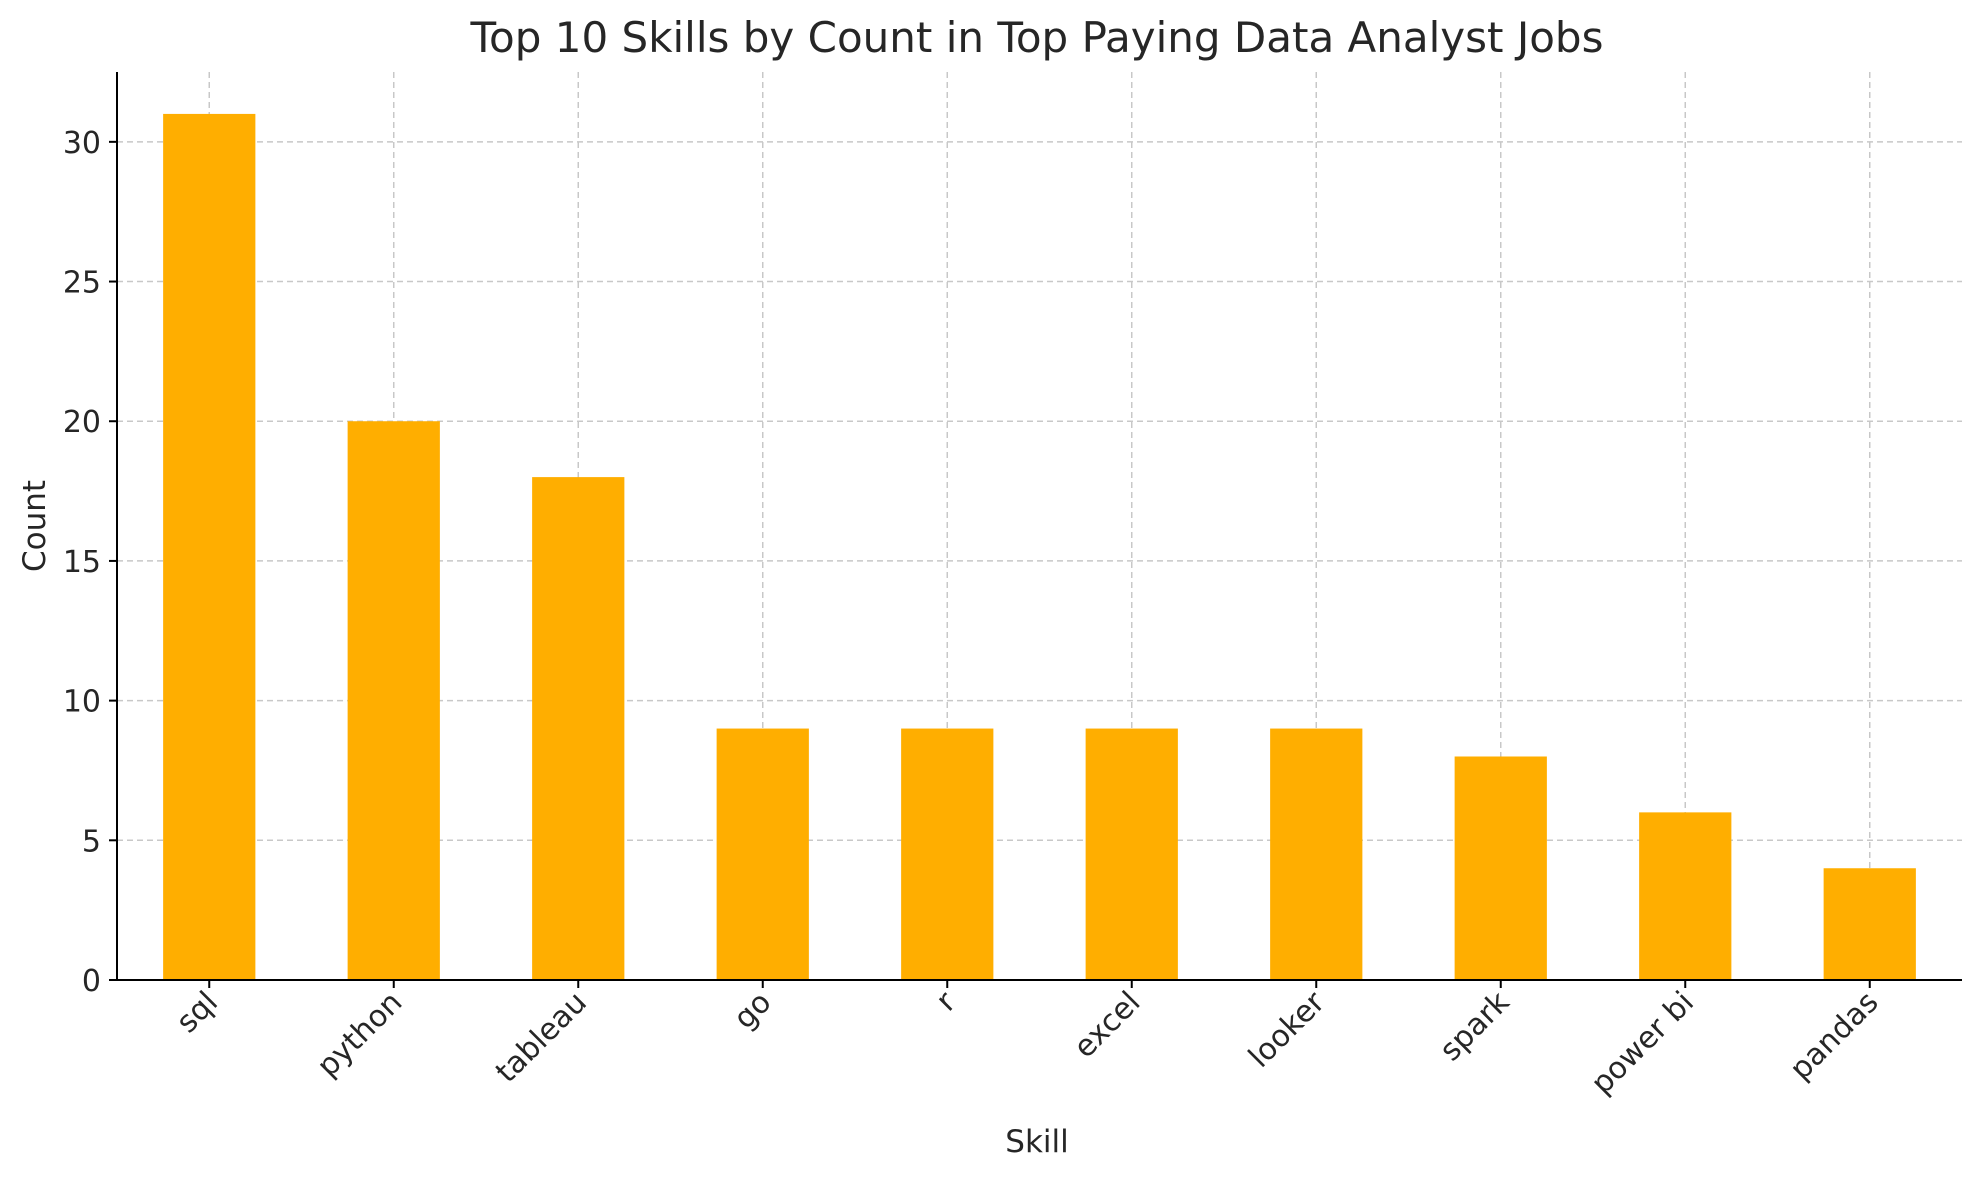 The width and height of the screenshot is (1980, 1184). What do you see at coordinates (209, 546) in the screenshot?
I see `bar-sql` at bounding box center [209, 546].